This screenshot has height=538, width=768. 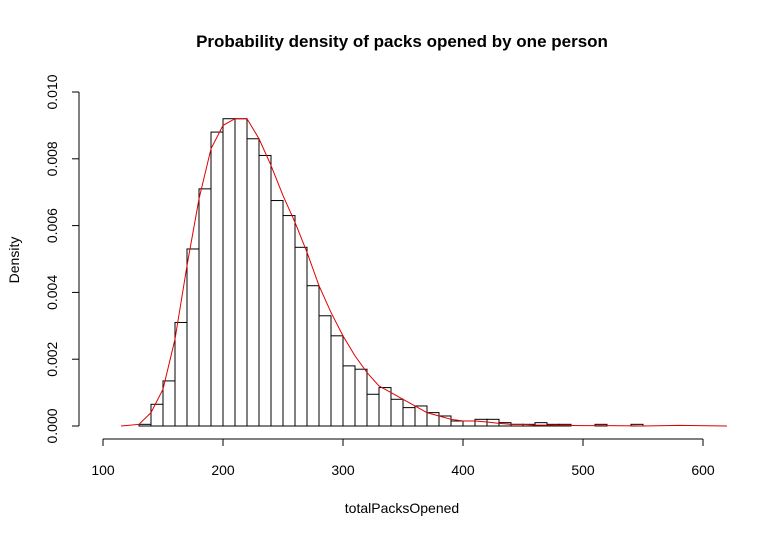 I want to click on y-tick-label: 0.010, so click(x=52, y=91).